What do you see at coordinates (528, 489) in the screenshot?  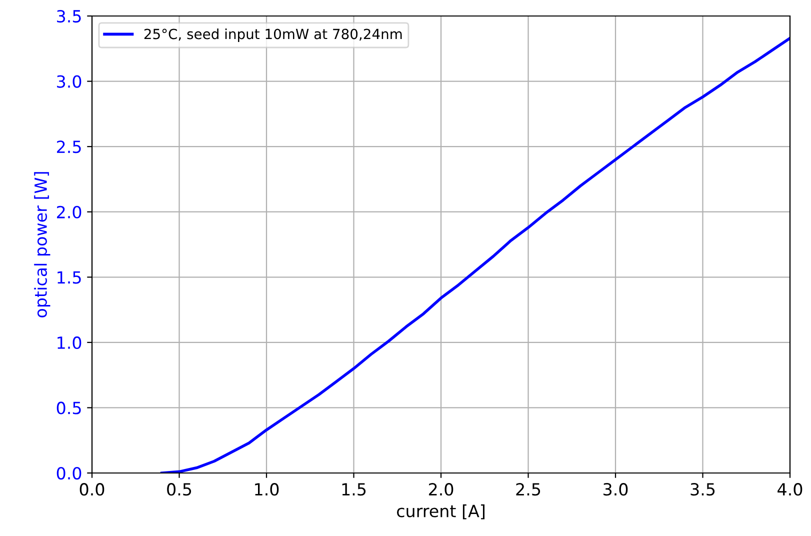 I see `x-tick-label: 2.5` at bounding box center [528, 489].